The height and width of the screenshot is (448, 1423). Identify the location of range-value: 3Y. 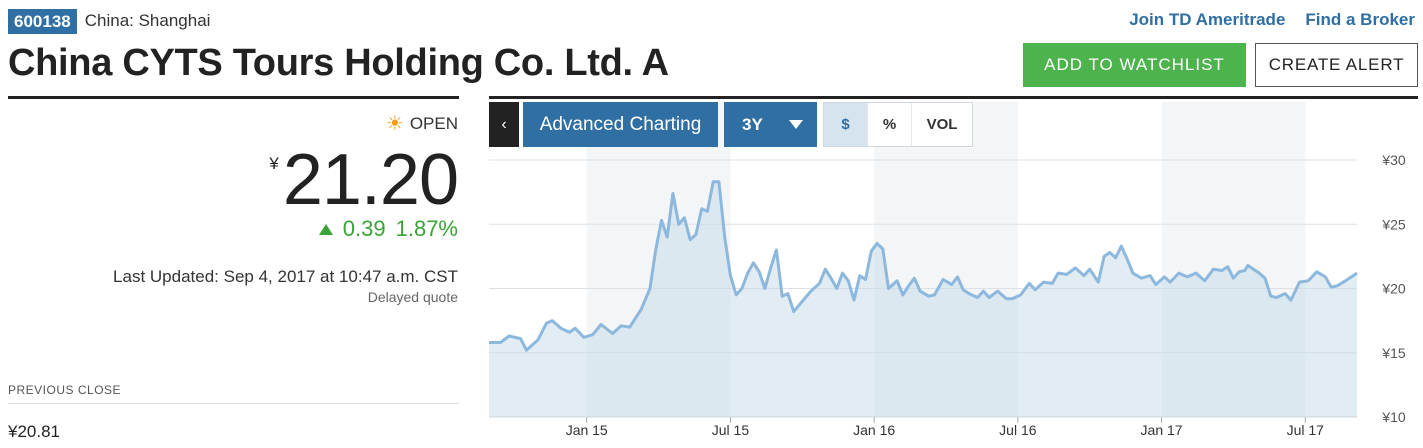
(752, 124).